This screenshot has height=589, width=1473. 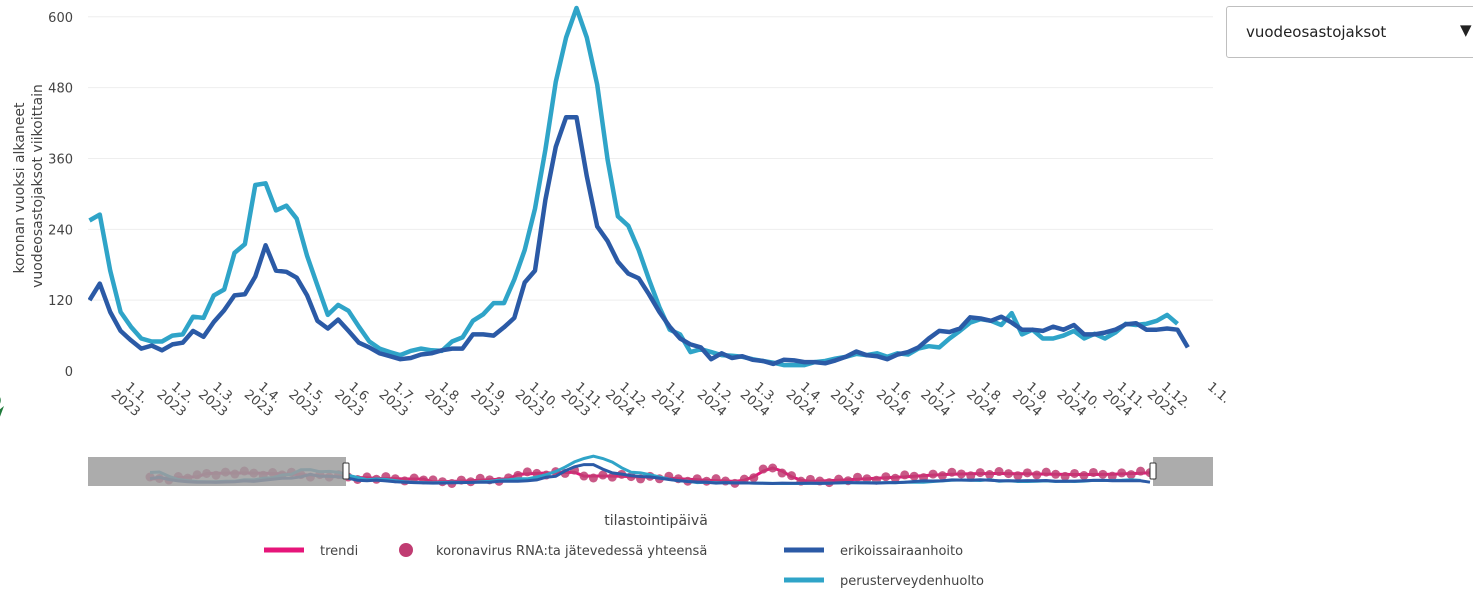 I want to click on x-tick-label: 1.12.2025, so click(x=1168, y=400).